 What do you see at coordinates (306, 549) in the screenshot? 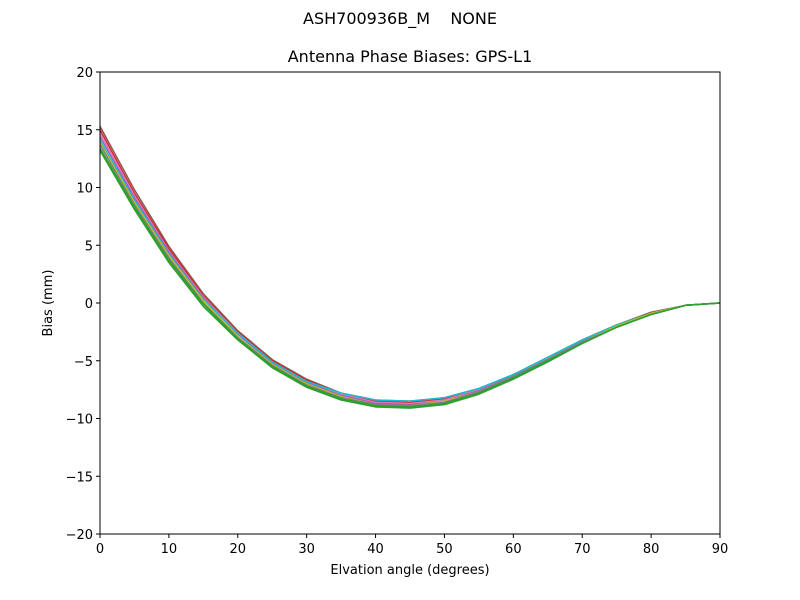
I see `x-tick-label: 30` at bounding box center [306, 549].